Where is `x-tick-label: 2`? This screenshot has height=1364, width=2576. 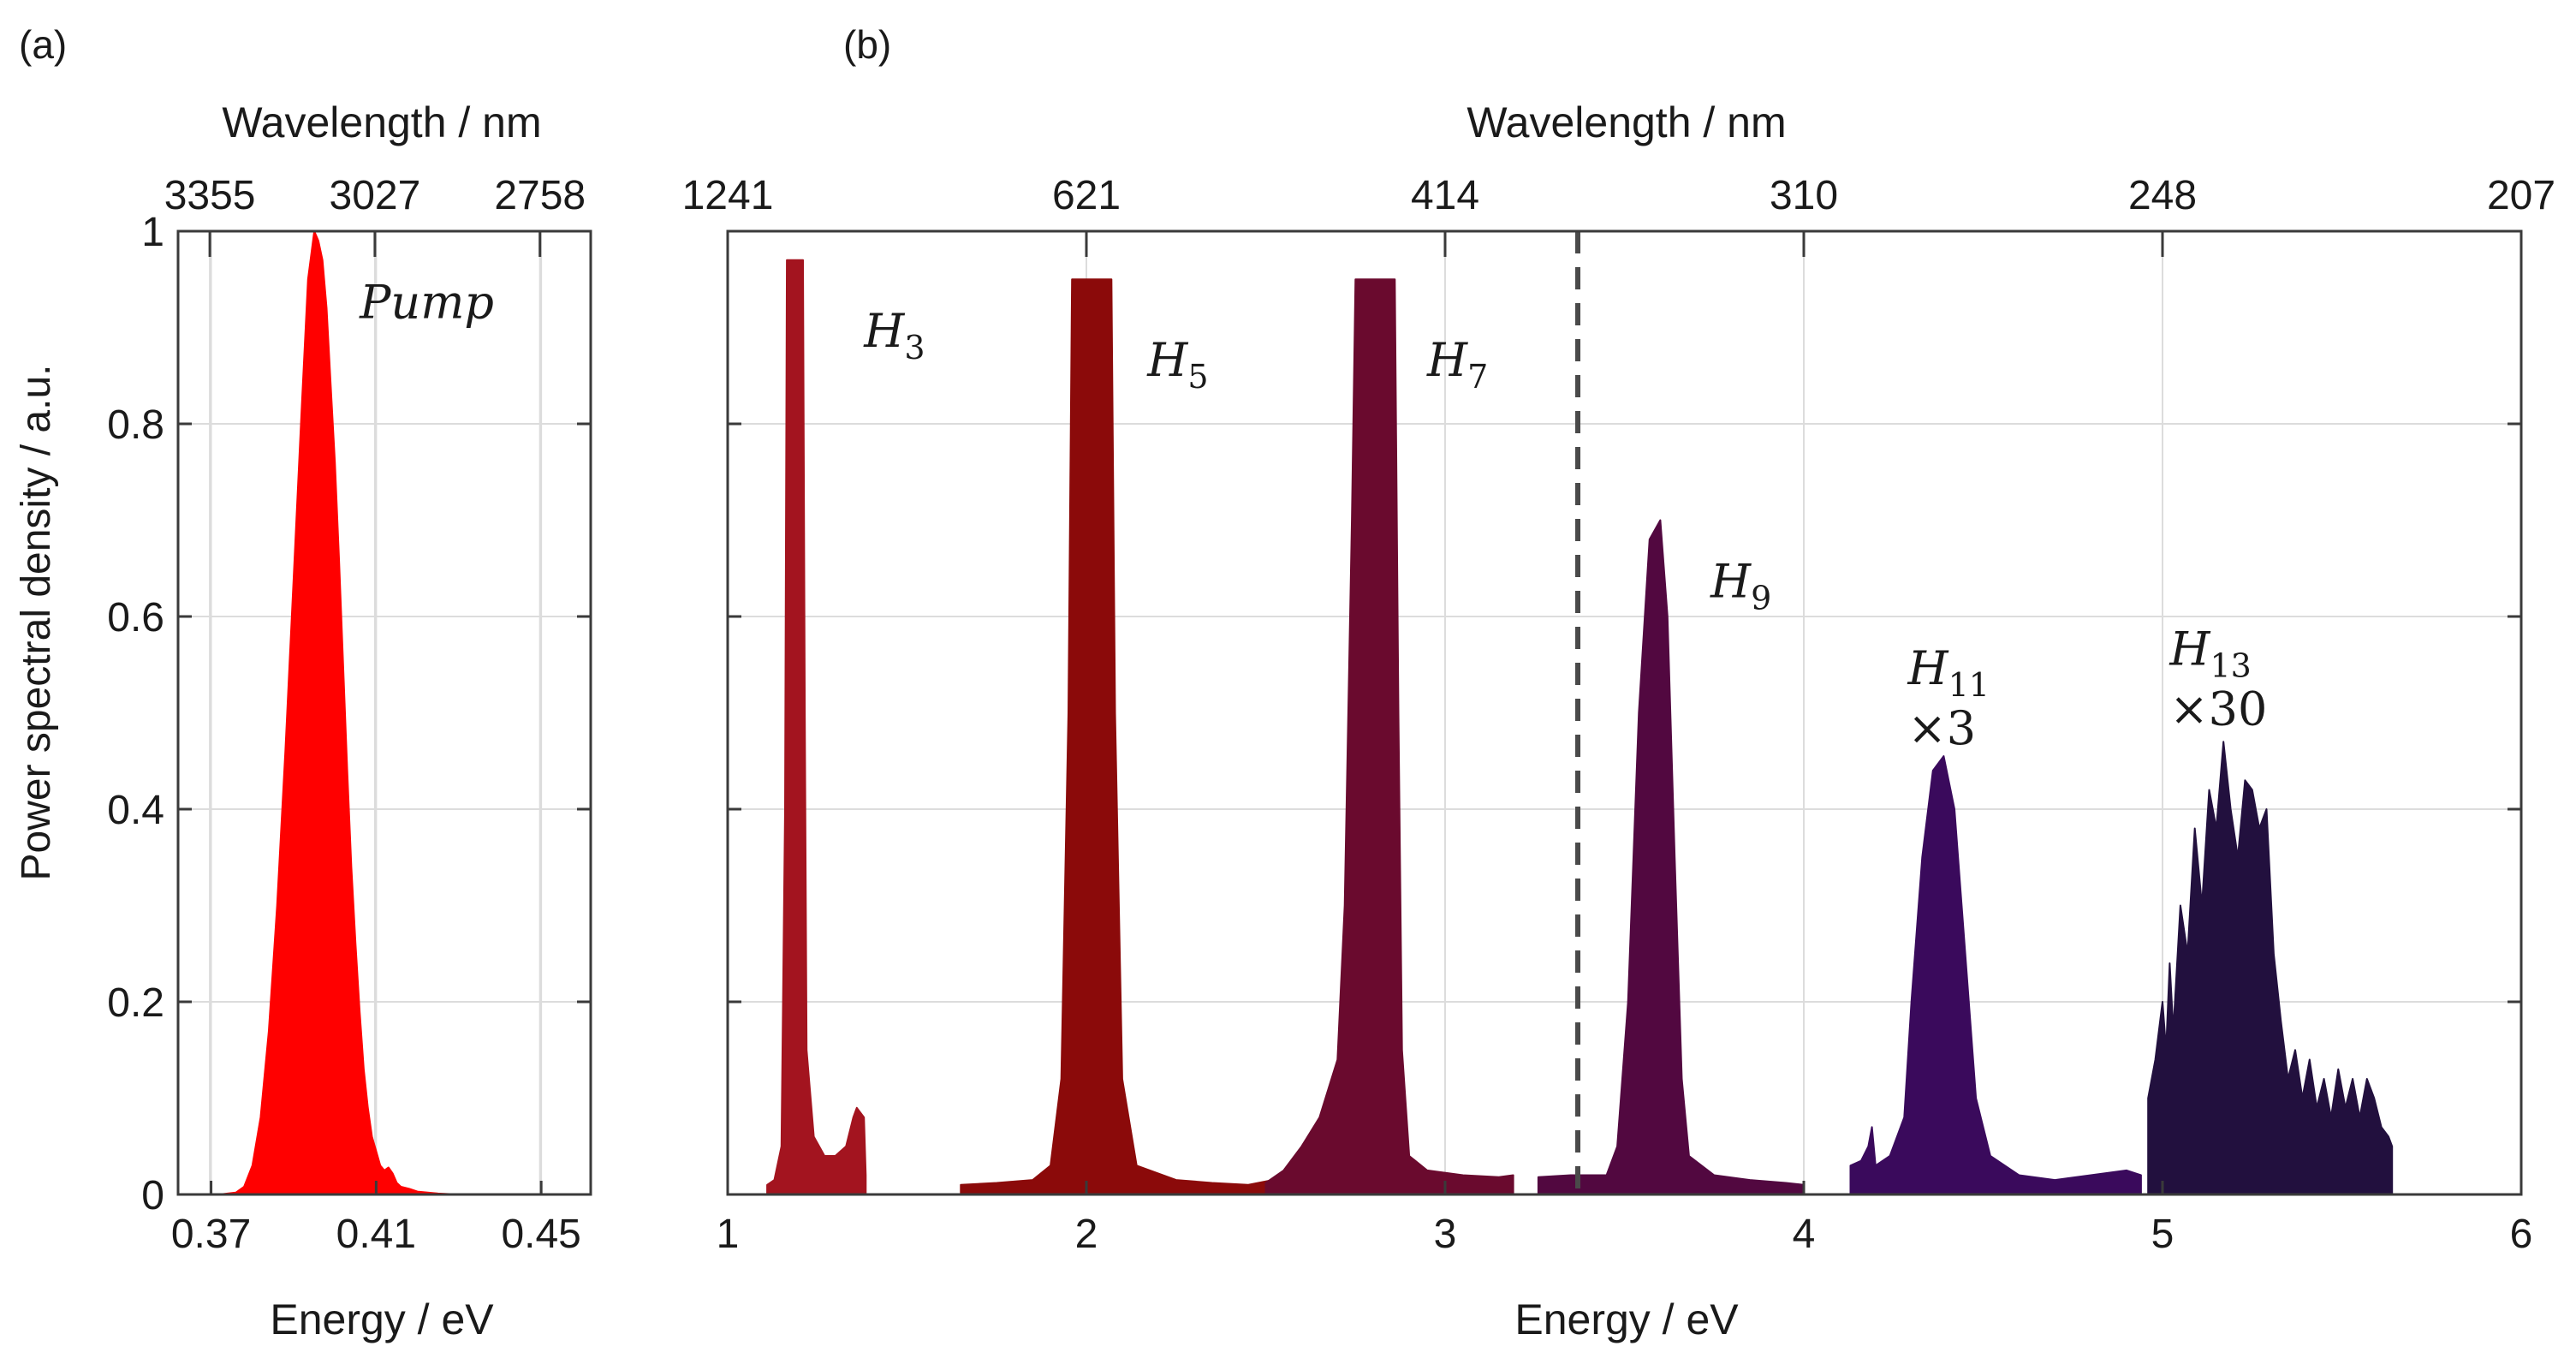 x-tick-label: 2 is located at coordinates (1086, 1235).